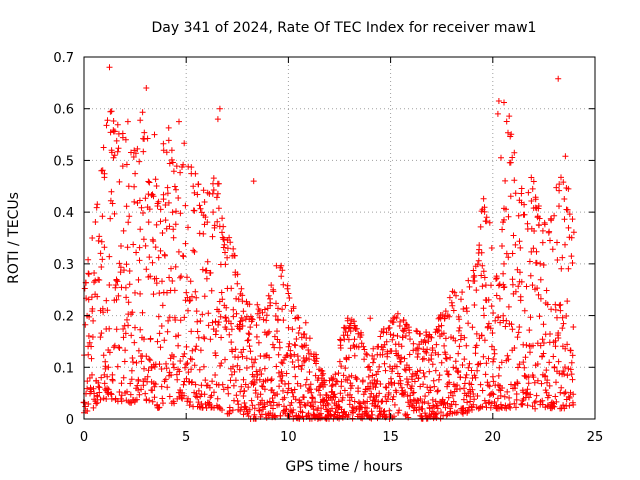 The image size is (640, 480). I want to click on y-tick-label: 0.7, so click(63, 58).